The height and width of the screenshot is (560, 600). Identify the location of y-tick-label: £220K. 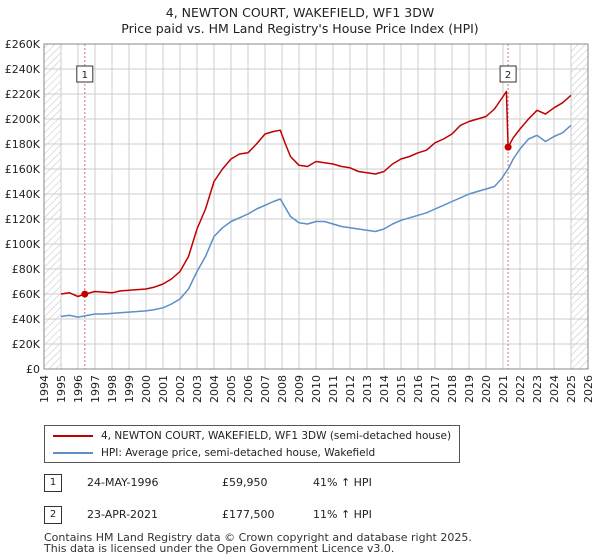
(23, 94).